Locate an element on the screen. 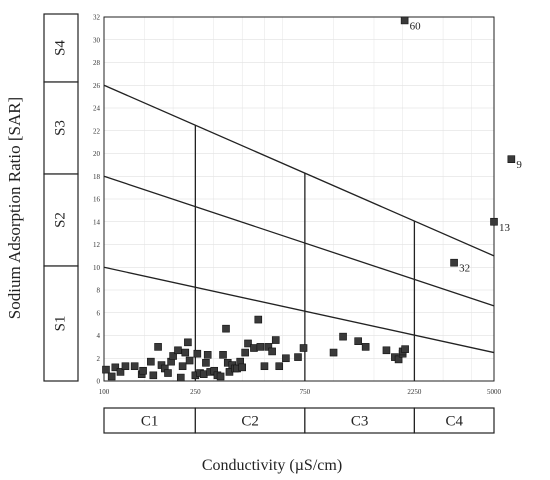  sodium-class-label: S4 is located at coordinates (60, 48).